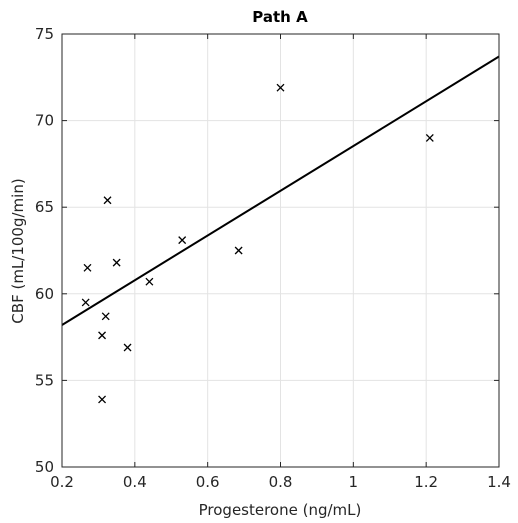 The width and height of the screenshot is (518, 523). Describe the element at coordinates (426, 482) in the screenshot. I see `x-tick-label: 1.2` at that location.